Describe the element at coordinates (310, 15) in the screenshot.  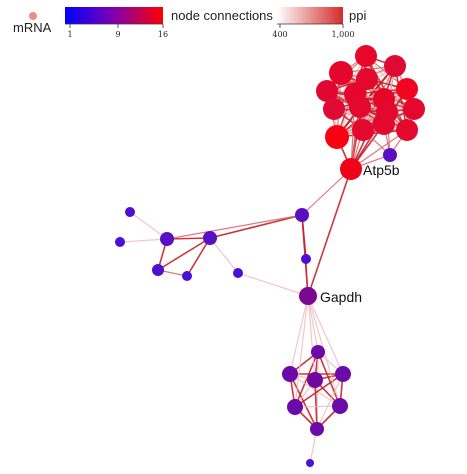
I see `ppi-color-bar` at that location.